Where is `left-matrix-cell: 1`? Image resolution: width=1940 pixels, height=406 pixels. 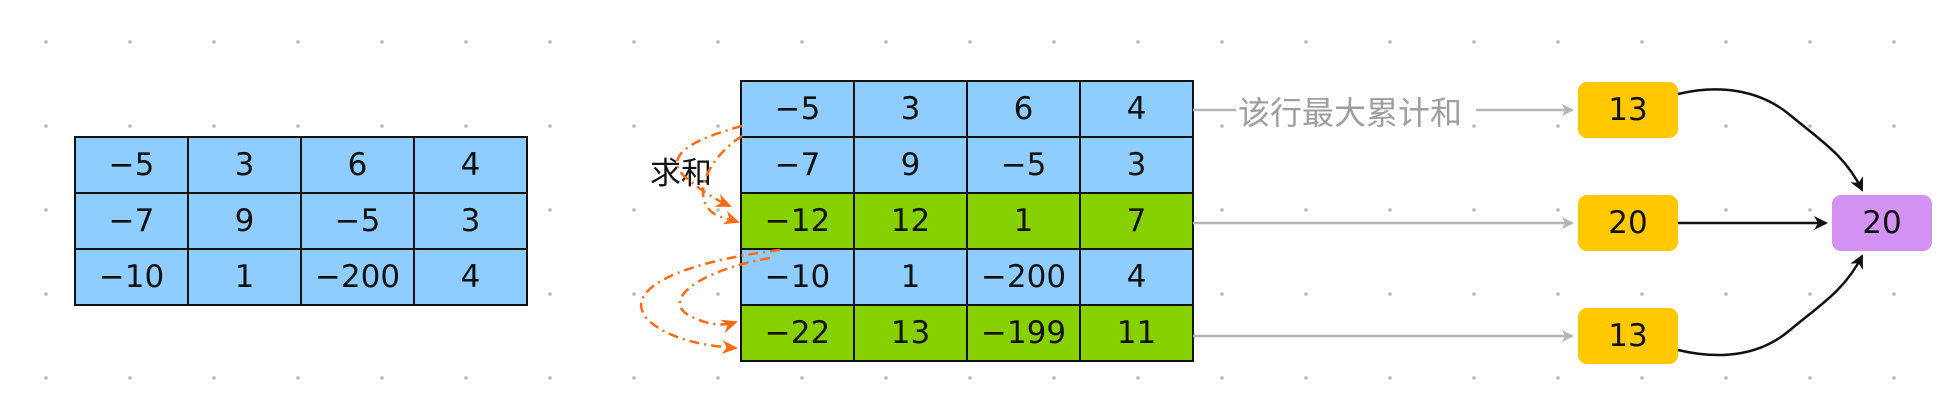
left-matrix-cell: 1 is located at coordinates (245, 278).